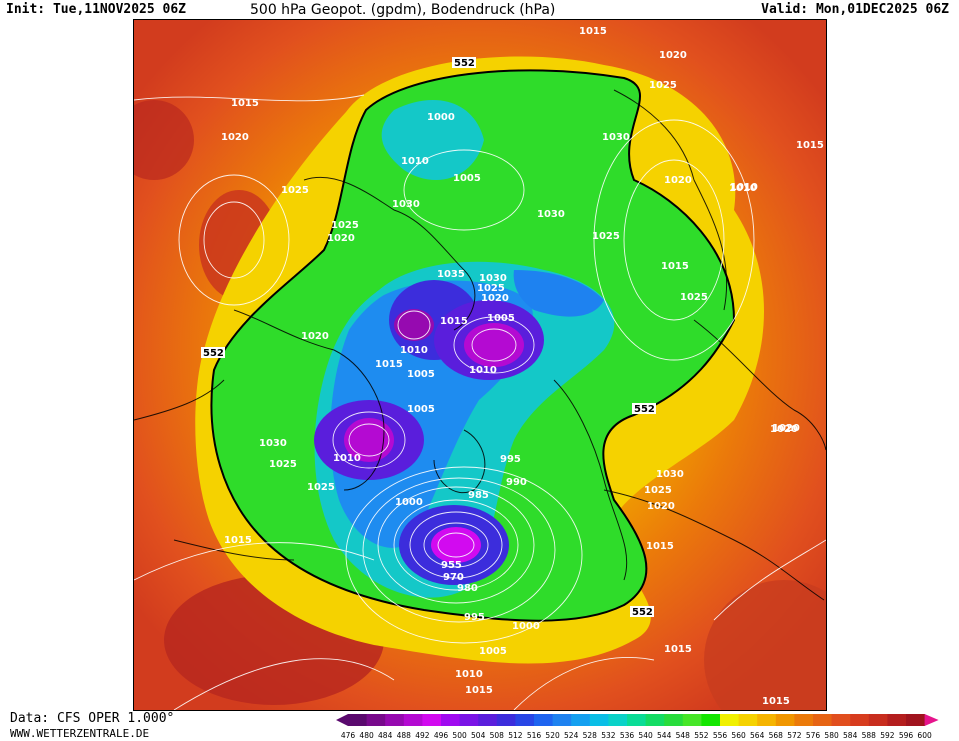 The width and height of the screenshot is (959, 741). What do you see at coordinates (850, 735) in the screenshot?
I see `colorbar-tick-label: 584` at bounding box center [850, 735].